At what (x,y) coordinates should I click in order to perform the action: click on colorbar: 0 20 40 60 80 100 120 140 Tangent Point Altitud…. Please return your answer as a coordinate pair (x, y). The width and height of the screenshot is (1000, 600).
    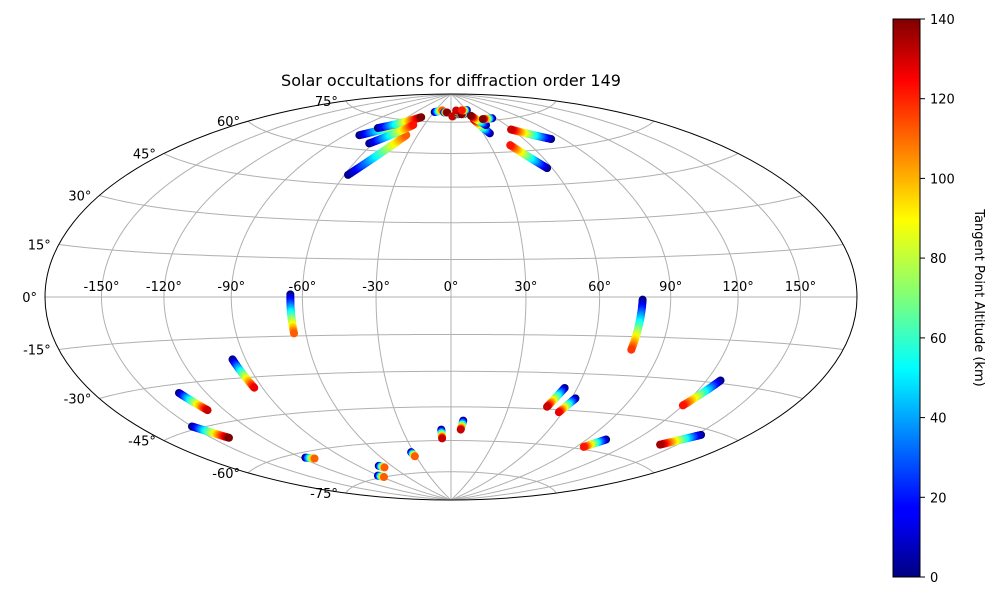
    Looking at the image, I should click on (939, 299).